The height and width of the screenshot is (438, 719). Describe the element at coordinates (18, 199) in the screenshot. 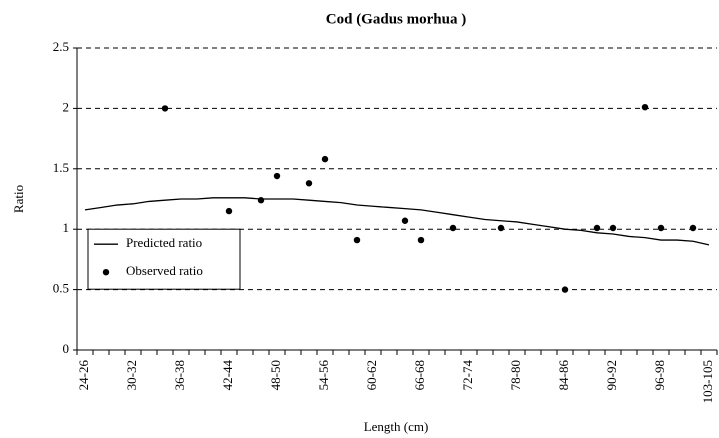

I see `y-axis-label: Ratio` at that location.